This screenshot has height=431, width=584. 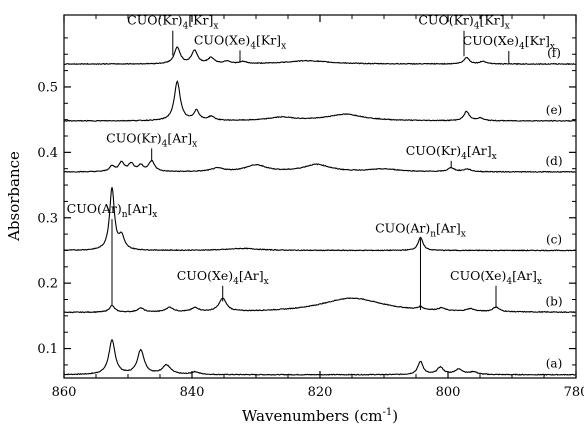 I want to click on y-tick-label: 0.2, so click(x=47, y=284).